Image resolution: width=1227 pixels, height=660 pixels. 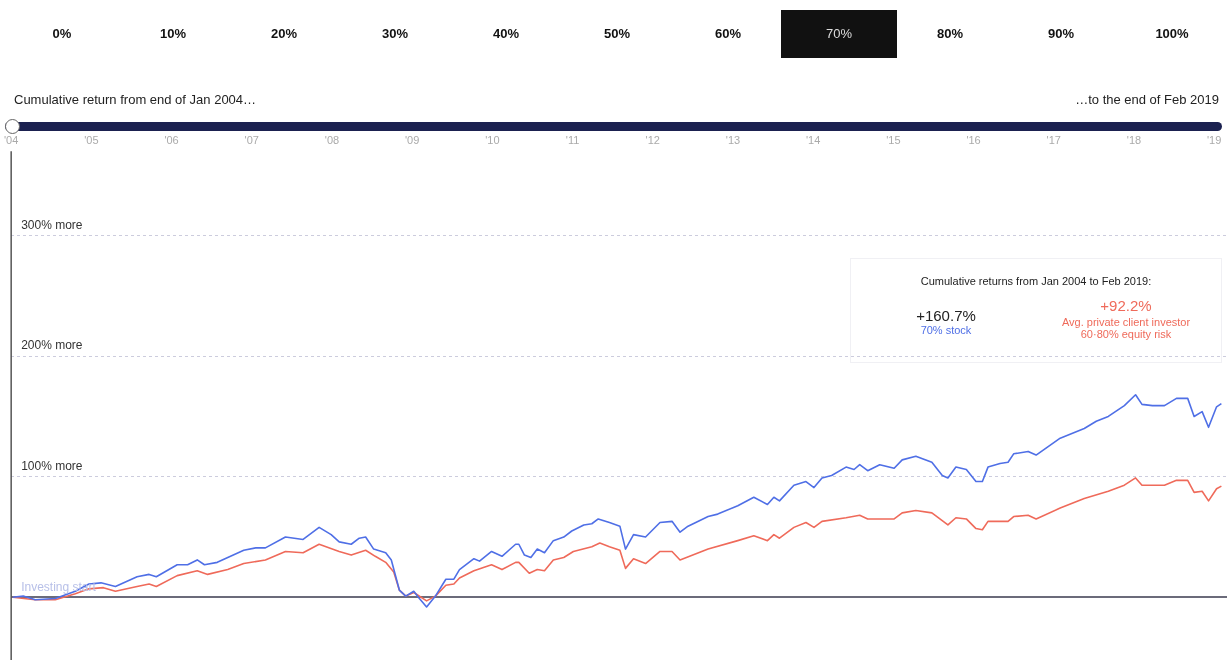 I want to click on text: 70%, so click(x=839, y=34).